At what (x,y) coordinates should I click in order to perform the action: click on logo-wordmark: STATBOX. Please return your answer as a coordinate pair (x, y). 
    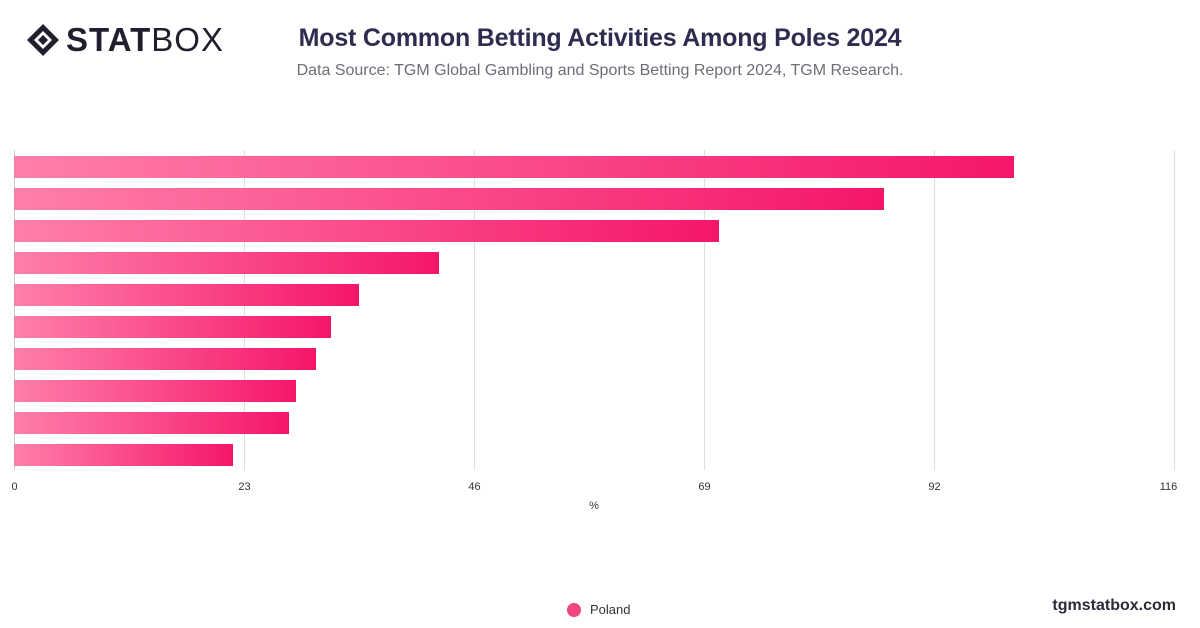
    Looking at the image, I should click on (145, 40).